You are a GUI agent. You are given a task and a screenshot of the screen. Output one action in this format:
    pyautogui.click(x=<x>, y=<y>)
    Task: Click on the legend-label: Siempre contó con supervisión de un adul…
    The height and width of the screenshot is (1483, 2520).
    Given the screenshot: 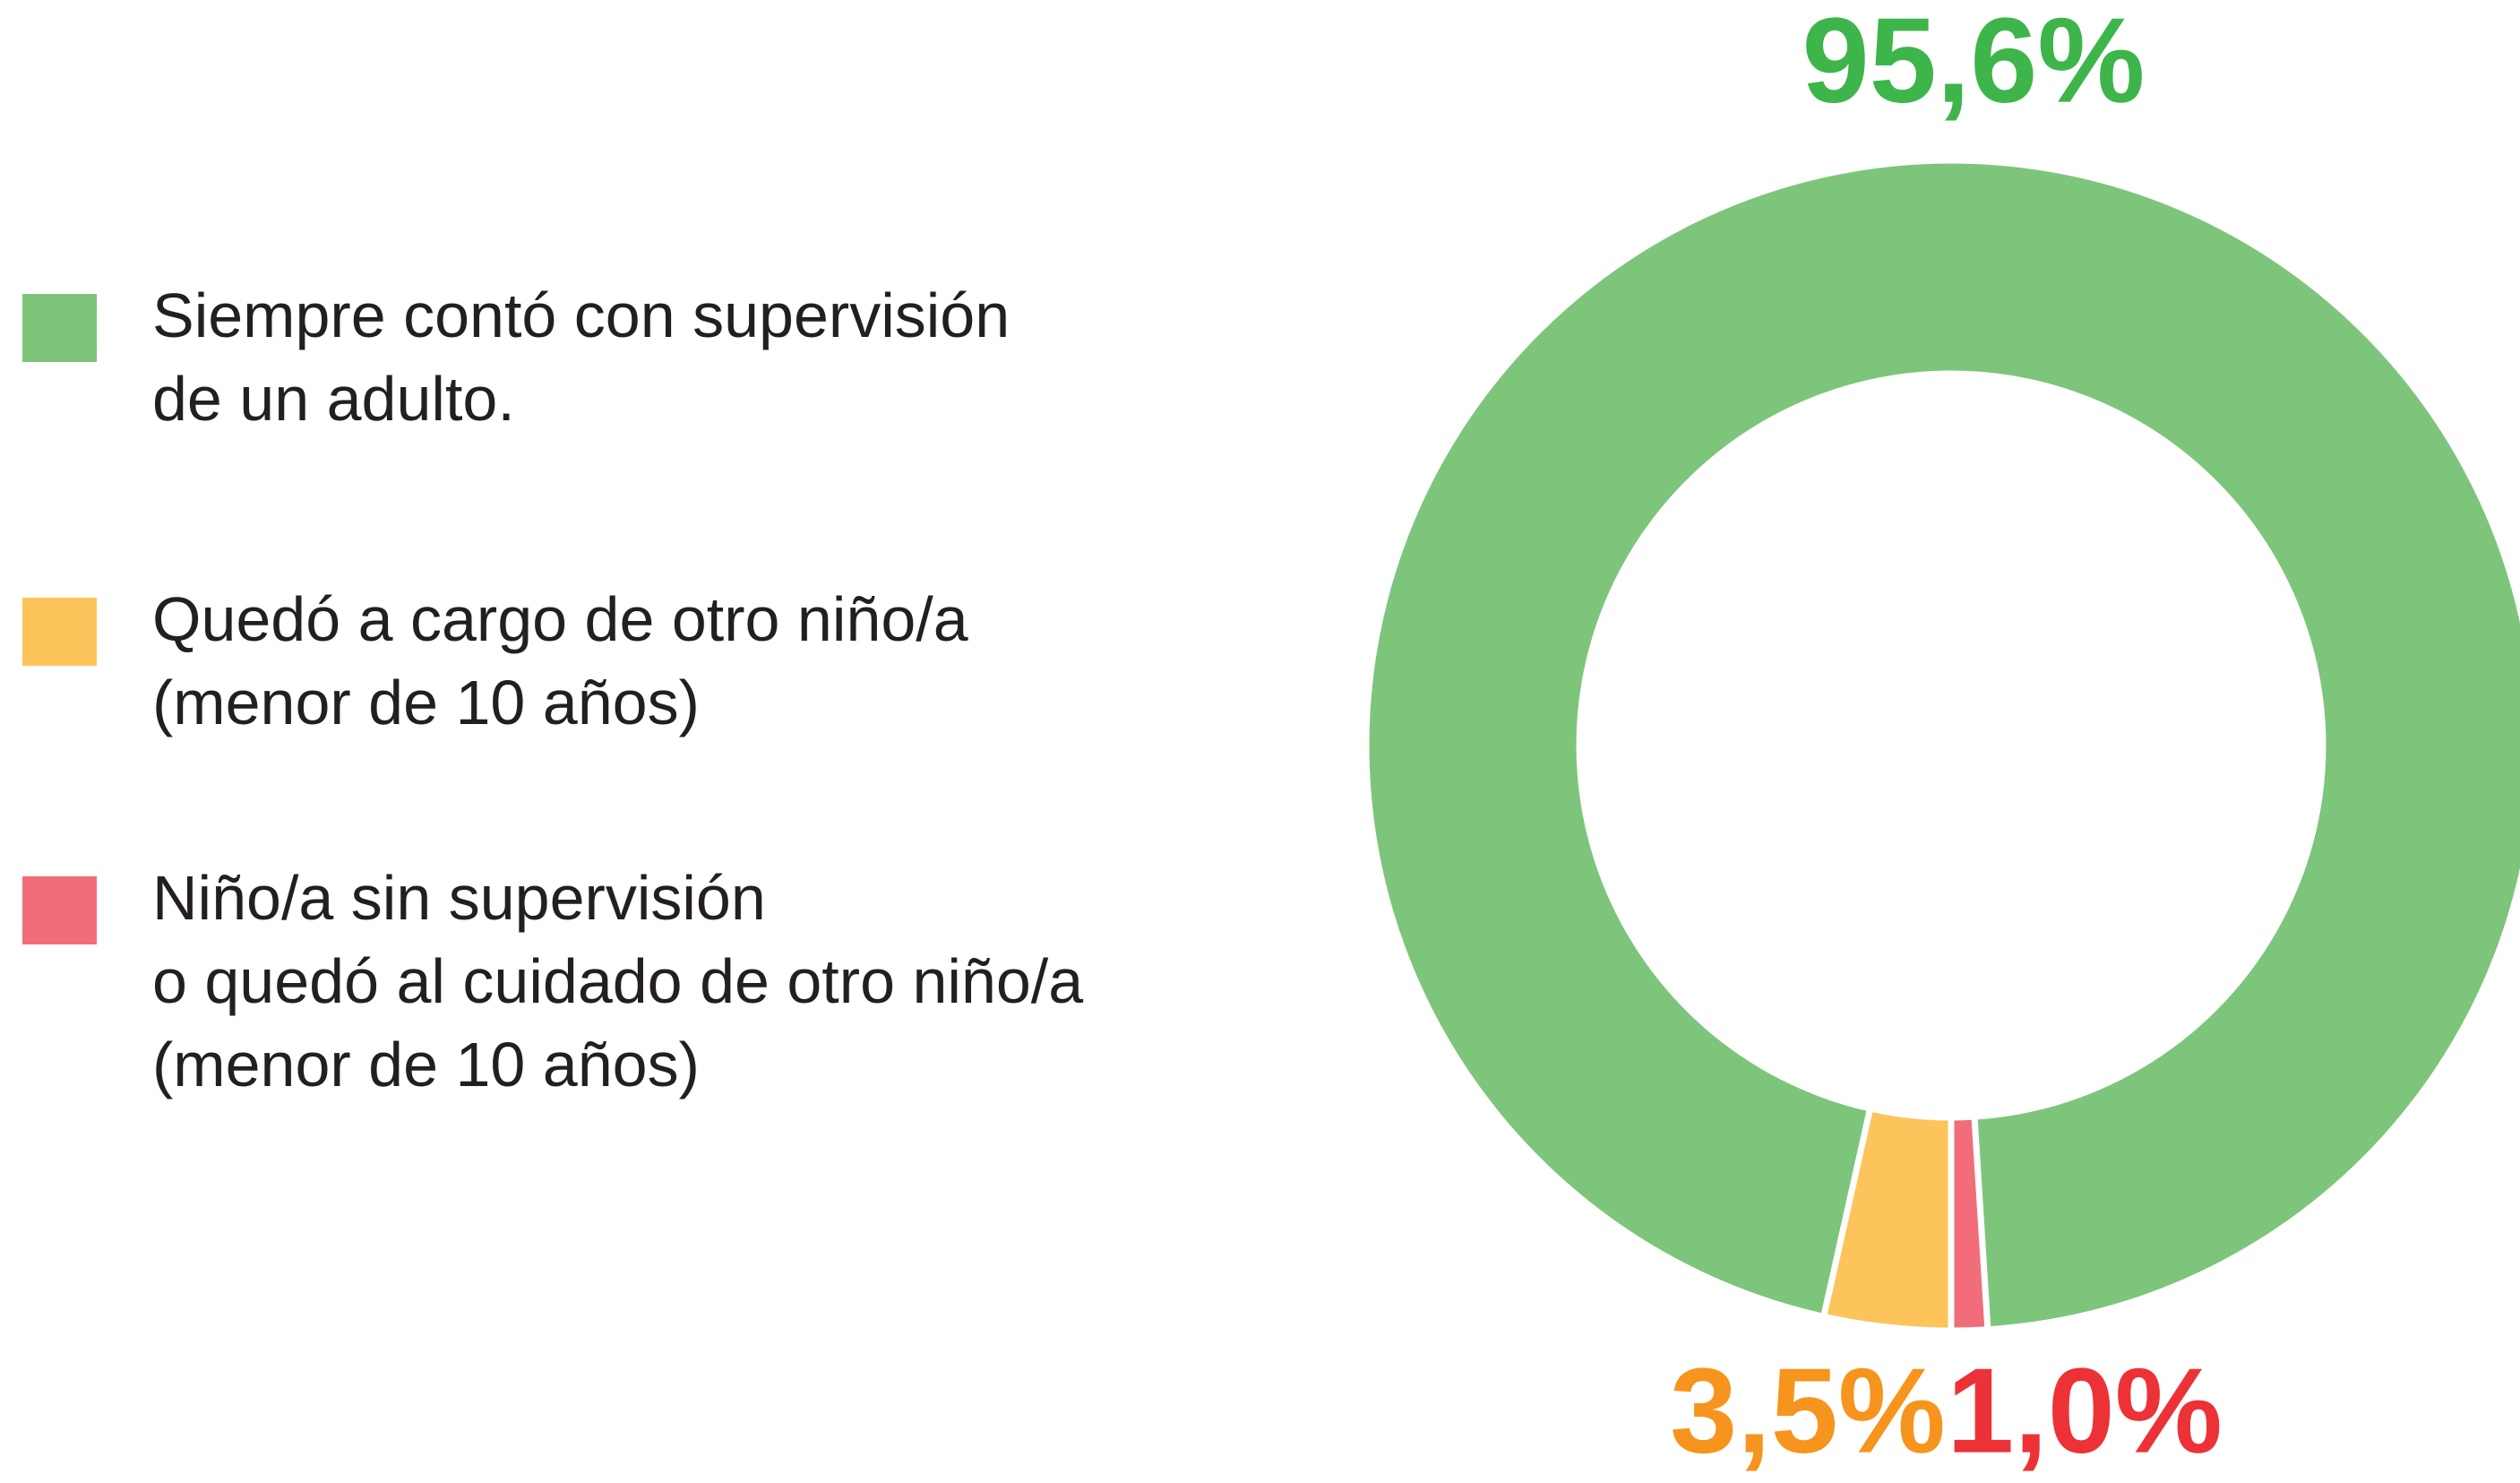 What is the action you would take?
    pyautogui.click(x=581, y=357)
    